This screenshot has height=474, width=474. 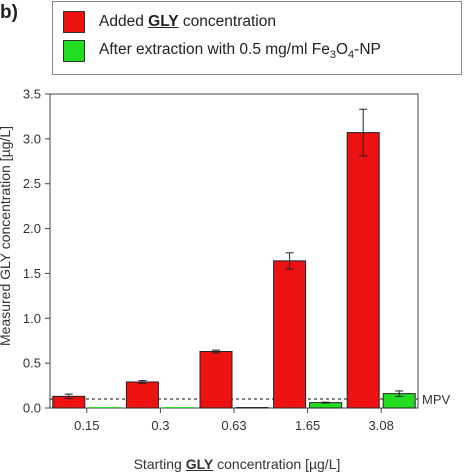 What do you see at coordinates (233, 425) in the screenshot?
I see `x-tick-label: 0.63` at bounding box center [233, 425].